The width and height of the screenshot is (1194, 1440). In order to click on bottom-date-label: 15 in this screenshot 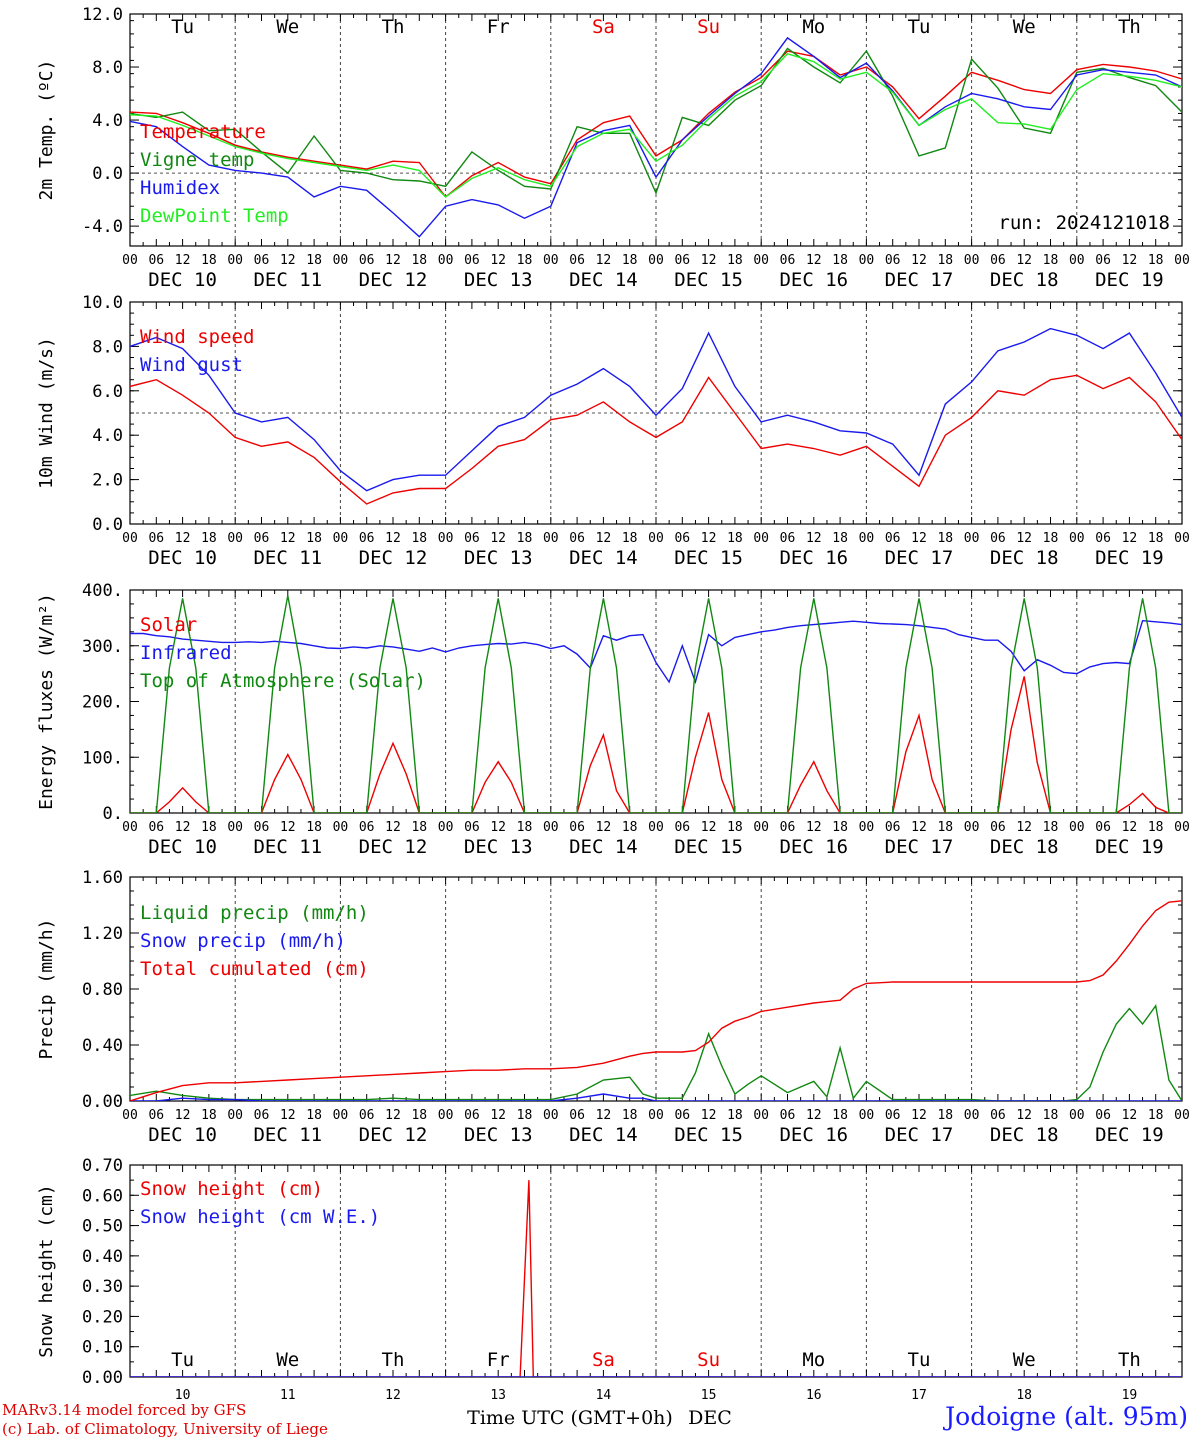, I will do `click(709, 1395)`.